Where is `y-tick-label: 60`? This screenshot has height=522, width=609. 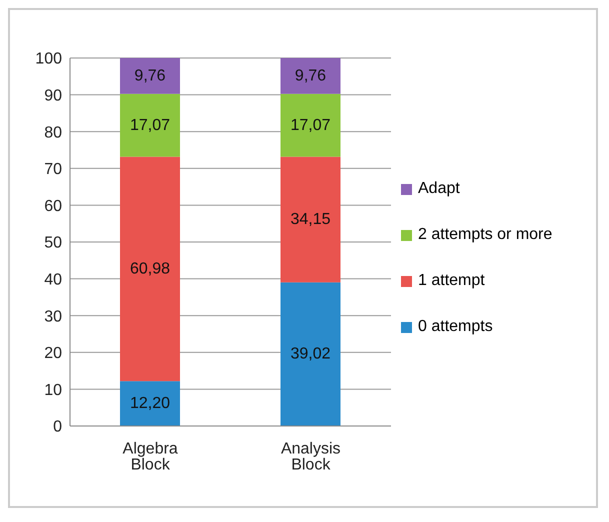 y-tick-label: 60 is located at coordinates (53, 206).